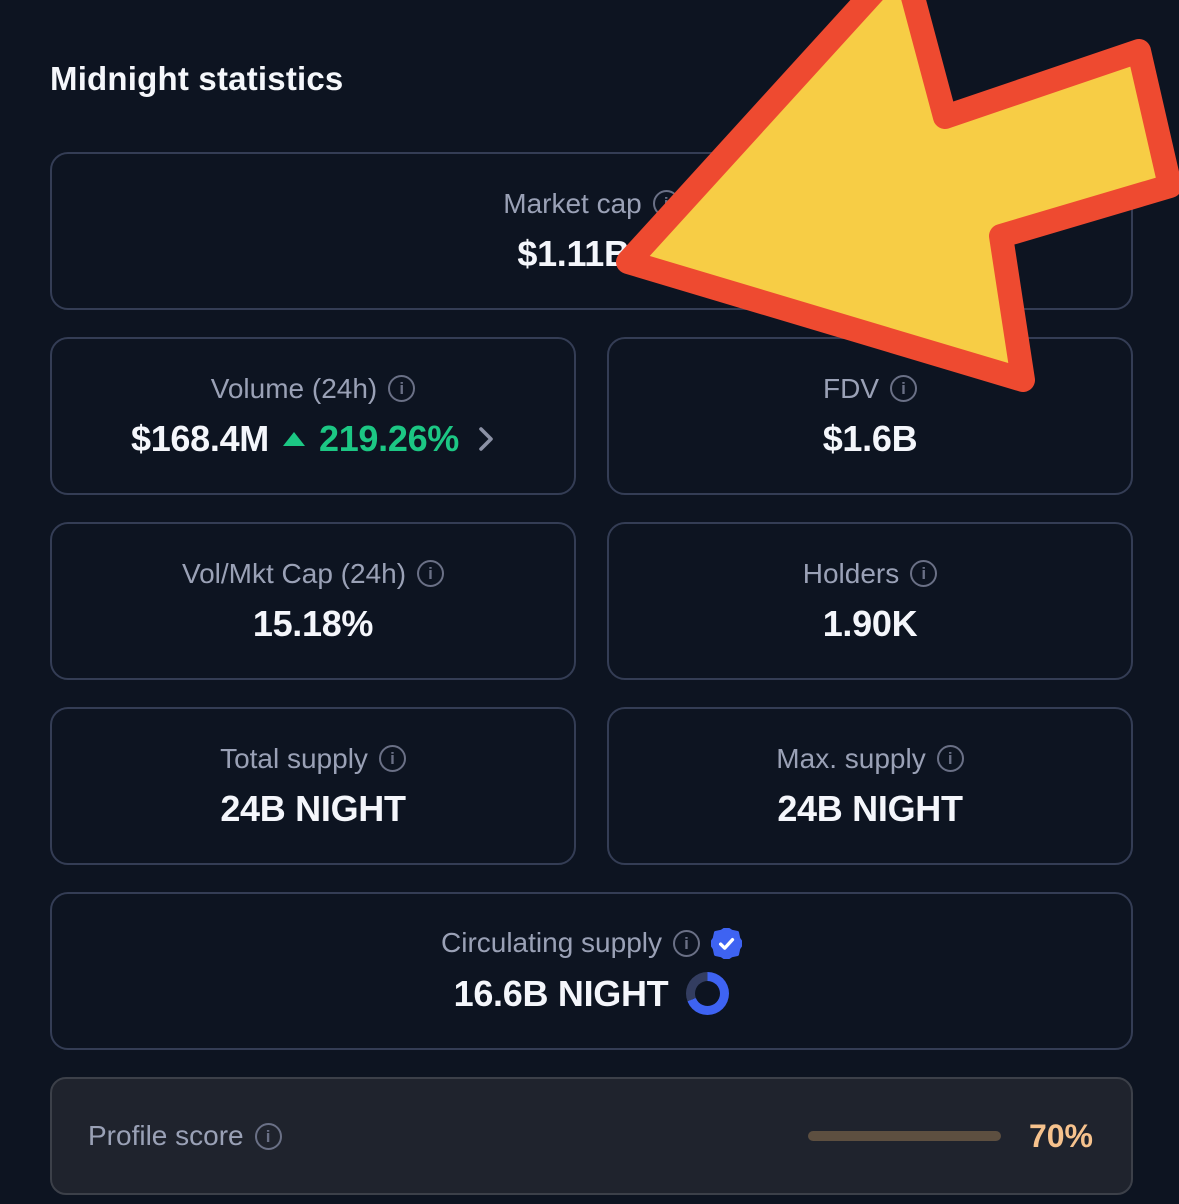 The height and width of the screenshot is (1204, 1179). What do you see at coordinates (551, 942) in the screenshot?
I see `circulating-supply-label: Circulating supply` at bounding box center [551, 942].